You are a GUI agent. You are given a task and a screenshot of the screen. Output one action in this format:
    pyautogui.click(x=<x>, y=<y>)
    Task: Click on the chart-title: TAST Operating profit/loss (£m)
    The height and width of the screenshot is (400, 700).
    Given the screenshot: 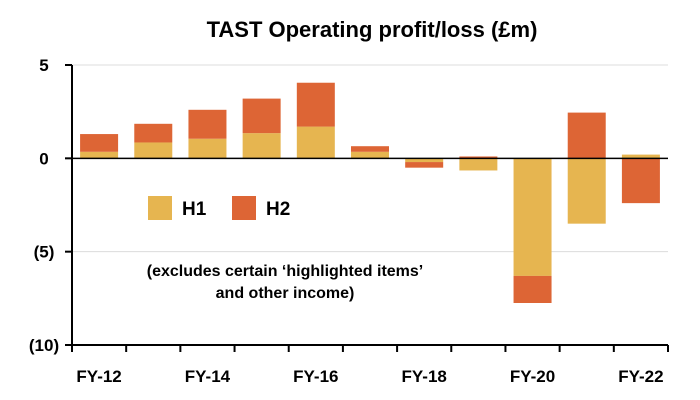 What is the action you would take?
    pyautogui.click(x=372, y=29)
    